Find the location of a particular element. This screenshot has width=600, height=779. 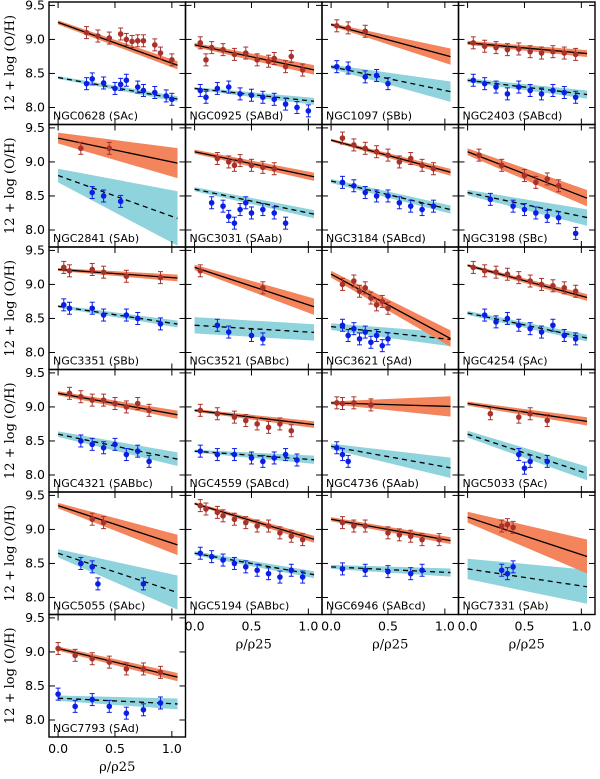

panel-name: NGC2841 (SAb) is located at coordinates (96, 238).